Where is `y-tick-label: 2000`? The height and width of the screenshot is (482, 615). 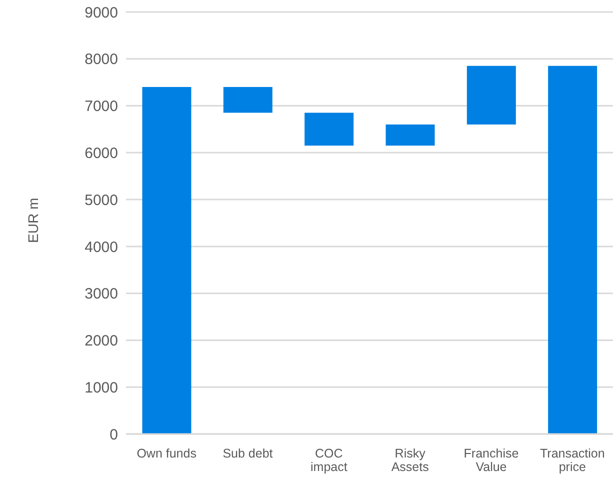 y-tick-label: 2000 is located at coordinates (101, 341).